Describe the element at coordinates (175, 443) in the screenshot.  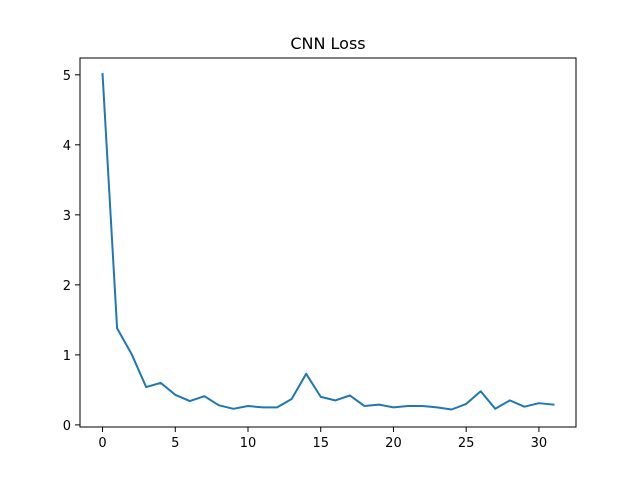
I see `x-tick-label: 5` at that location.